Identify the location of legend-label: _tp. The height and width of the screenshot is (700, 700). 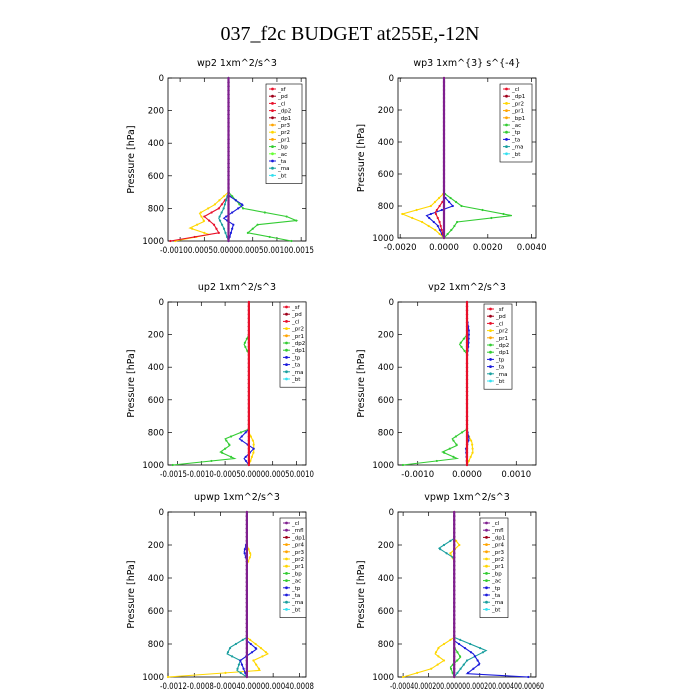
(296, 358).